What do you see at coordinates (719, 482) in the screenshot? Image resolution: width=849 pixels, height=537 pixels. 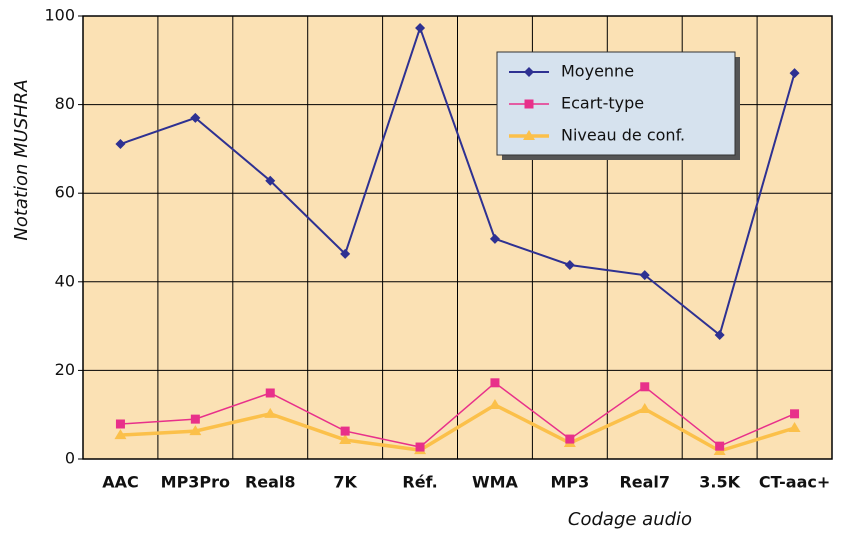 I see `x-tick-label: 3.5K` at bounding box center [719, 482].